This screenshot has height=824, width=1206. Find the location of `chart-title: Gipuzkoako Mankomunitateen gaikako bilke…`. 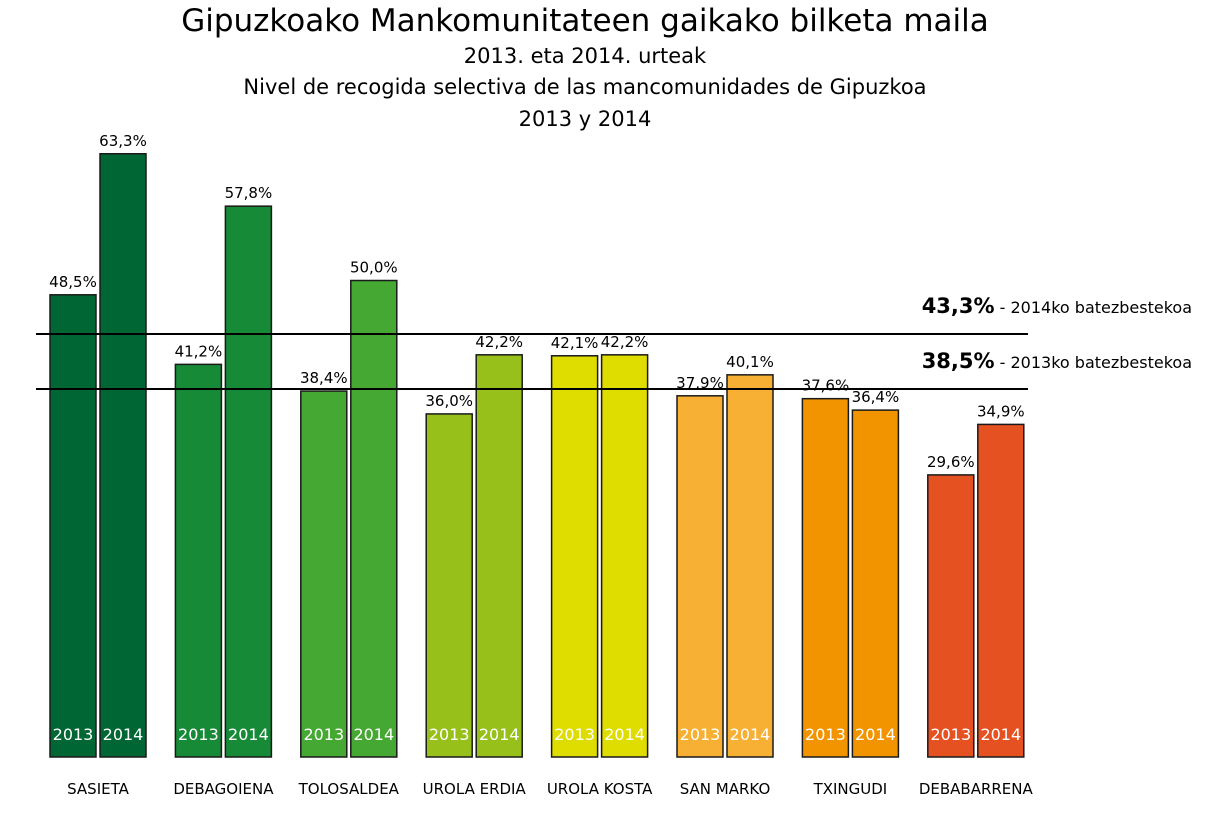

chart-title: Gipuzkoako Mankomunitateen gaikako bilke… is located at coordinates (585, 21).